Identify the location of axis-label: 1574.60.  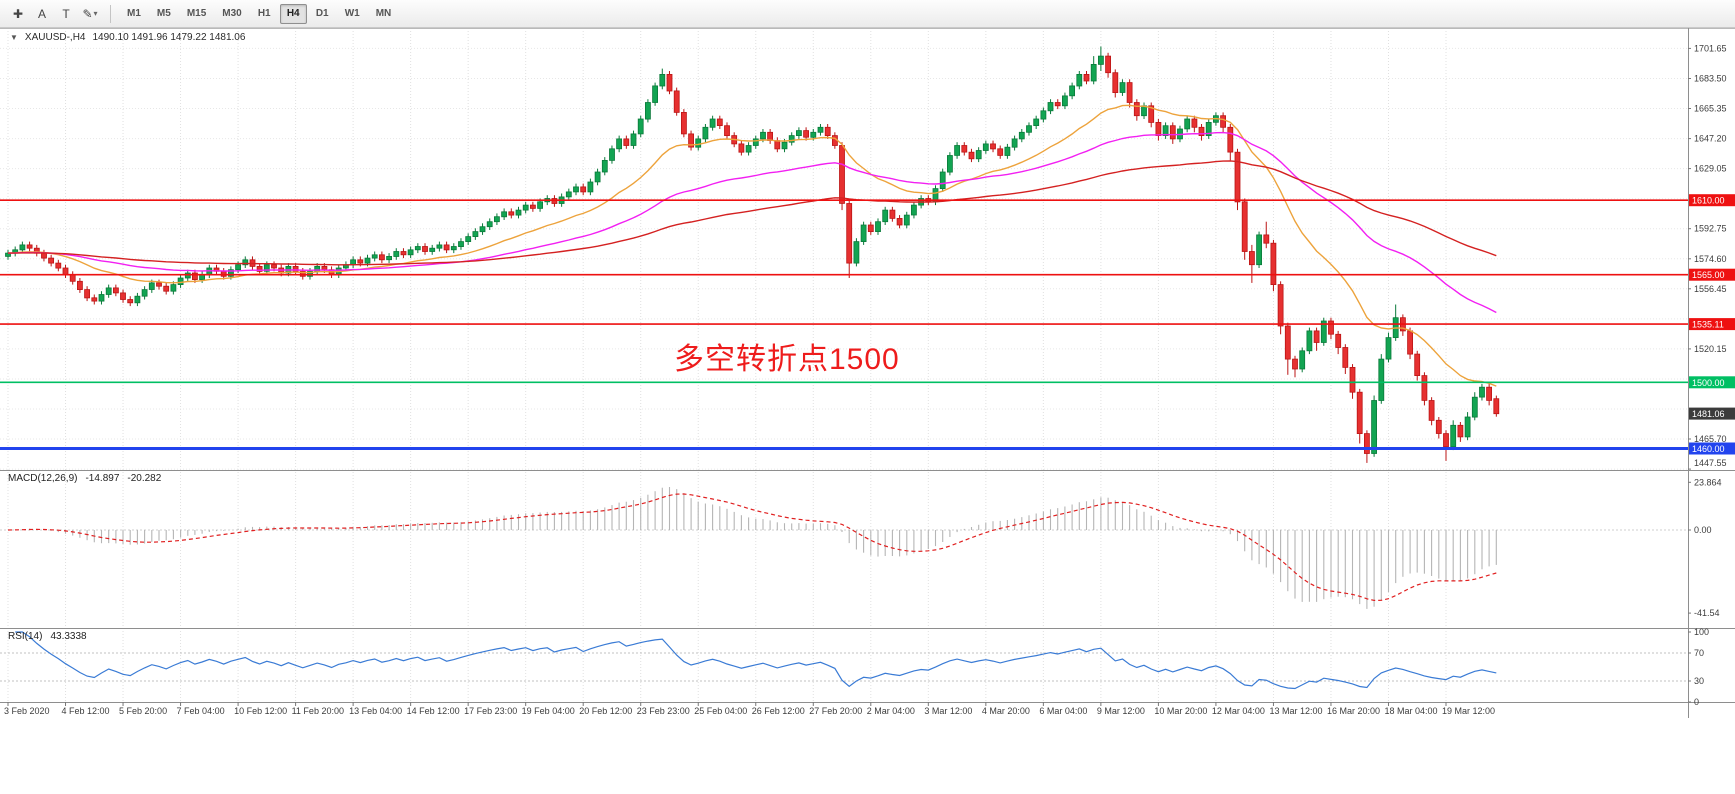
(1710, 259).